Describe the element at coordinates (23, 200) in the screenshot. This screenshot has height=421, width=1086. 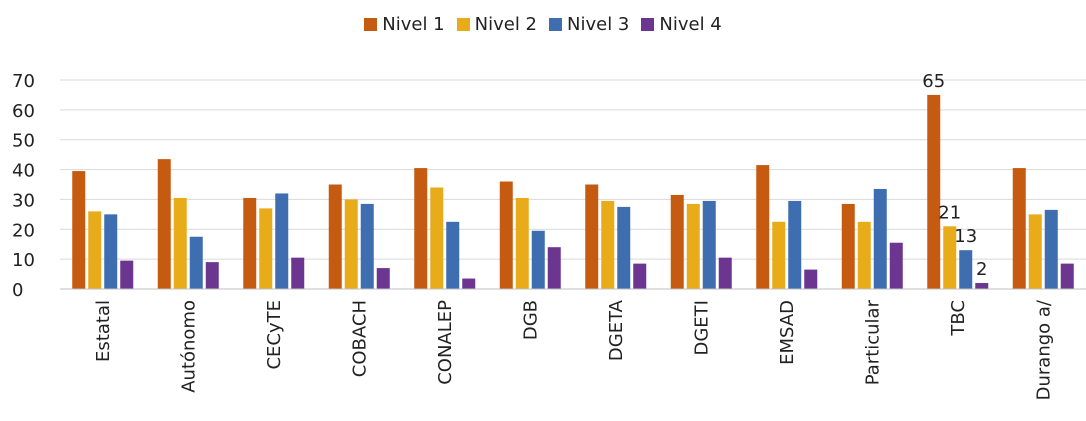
I see `y-tick-label: 30` at that location.